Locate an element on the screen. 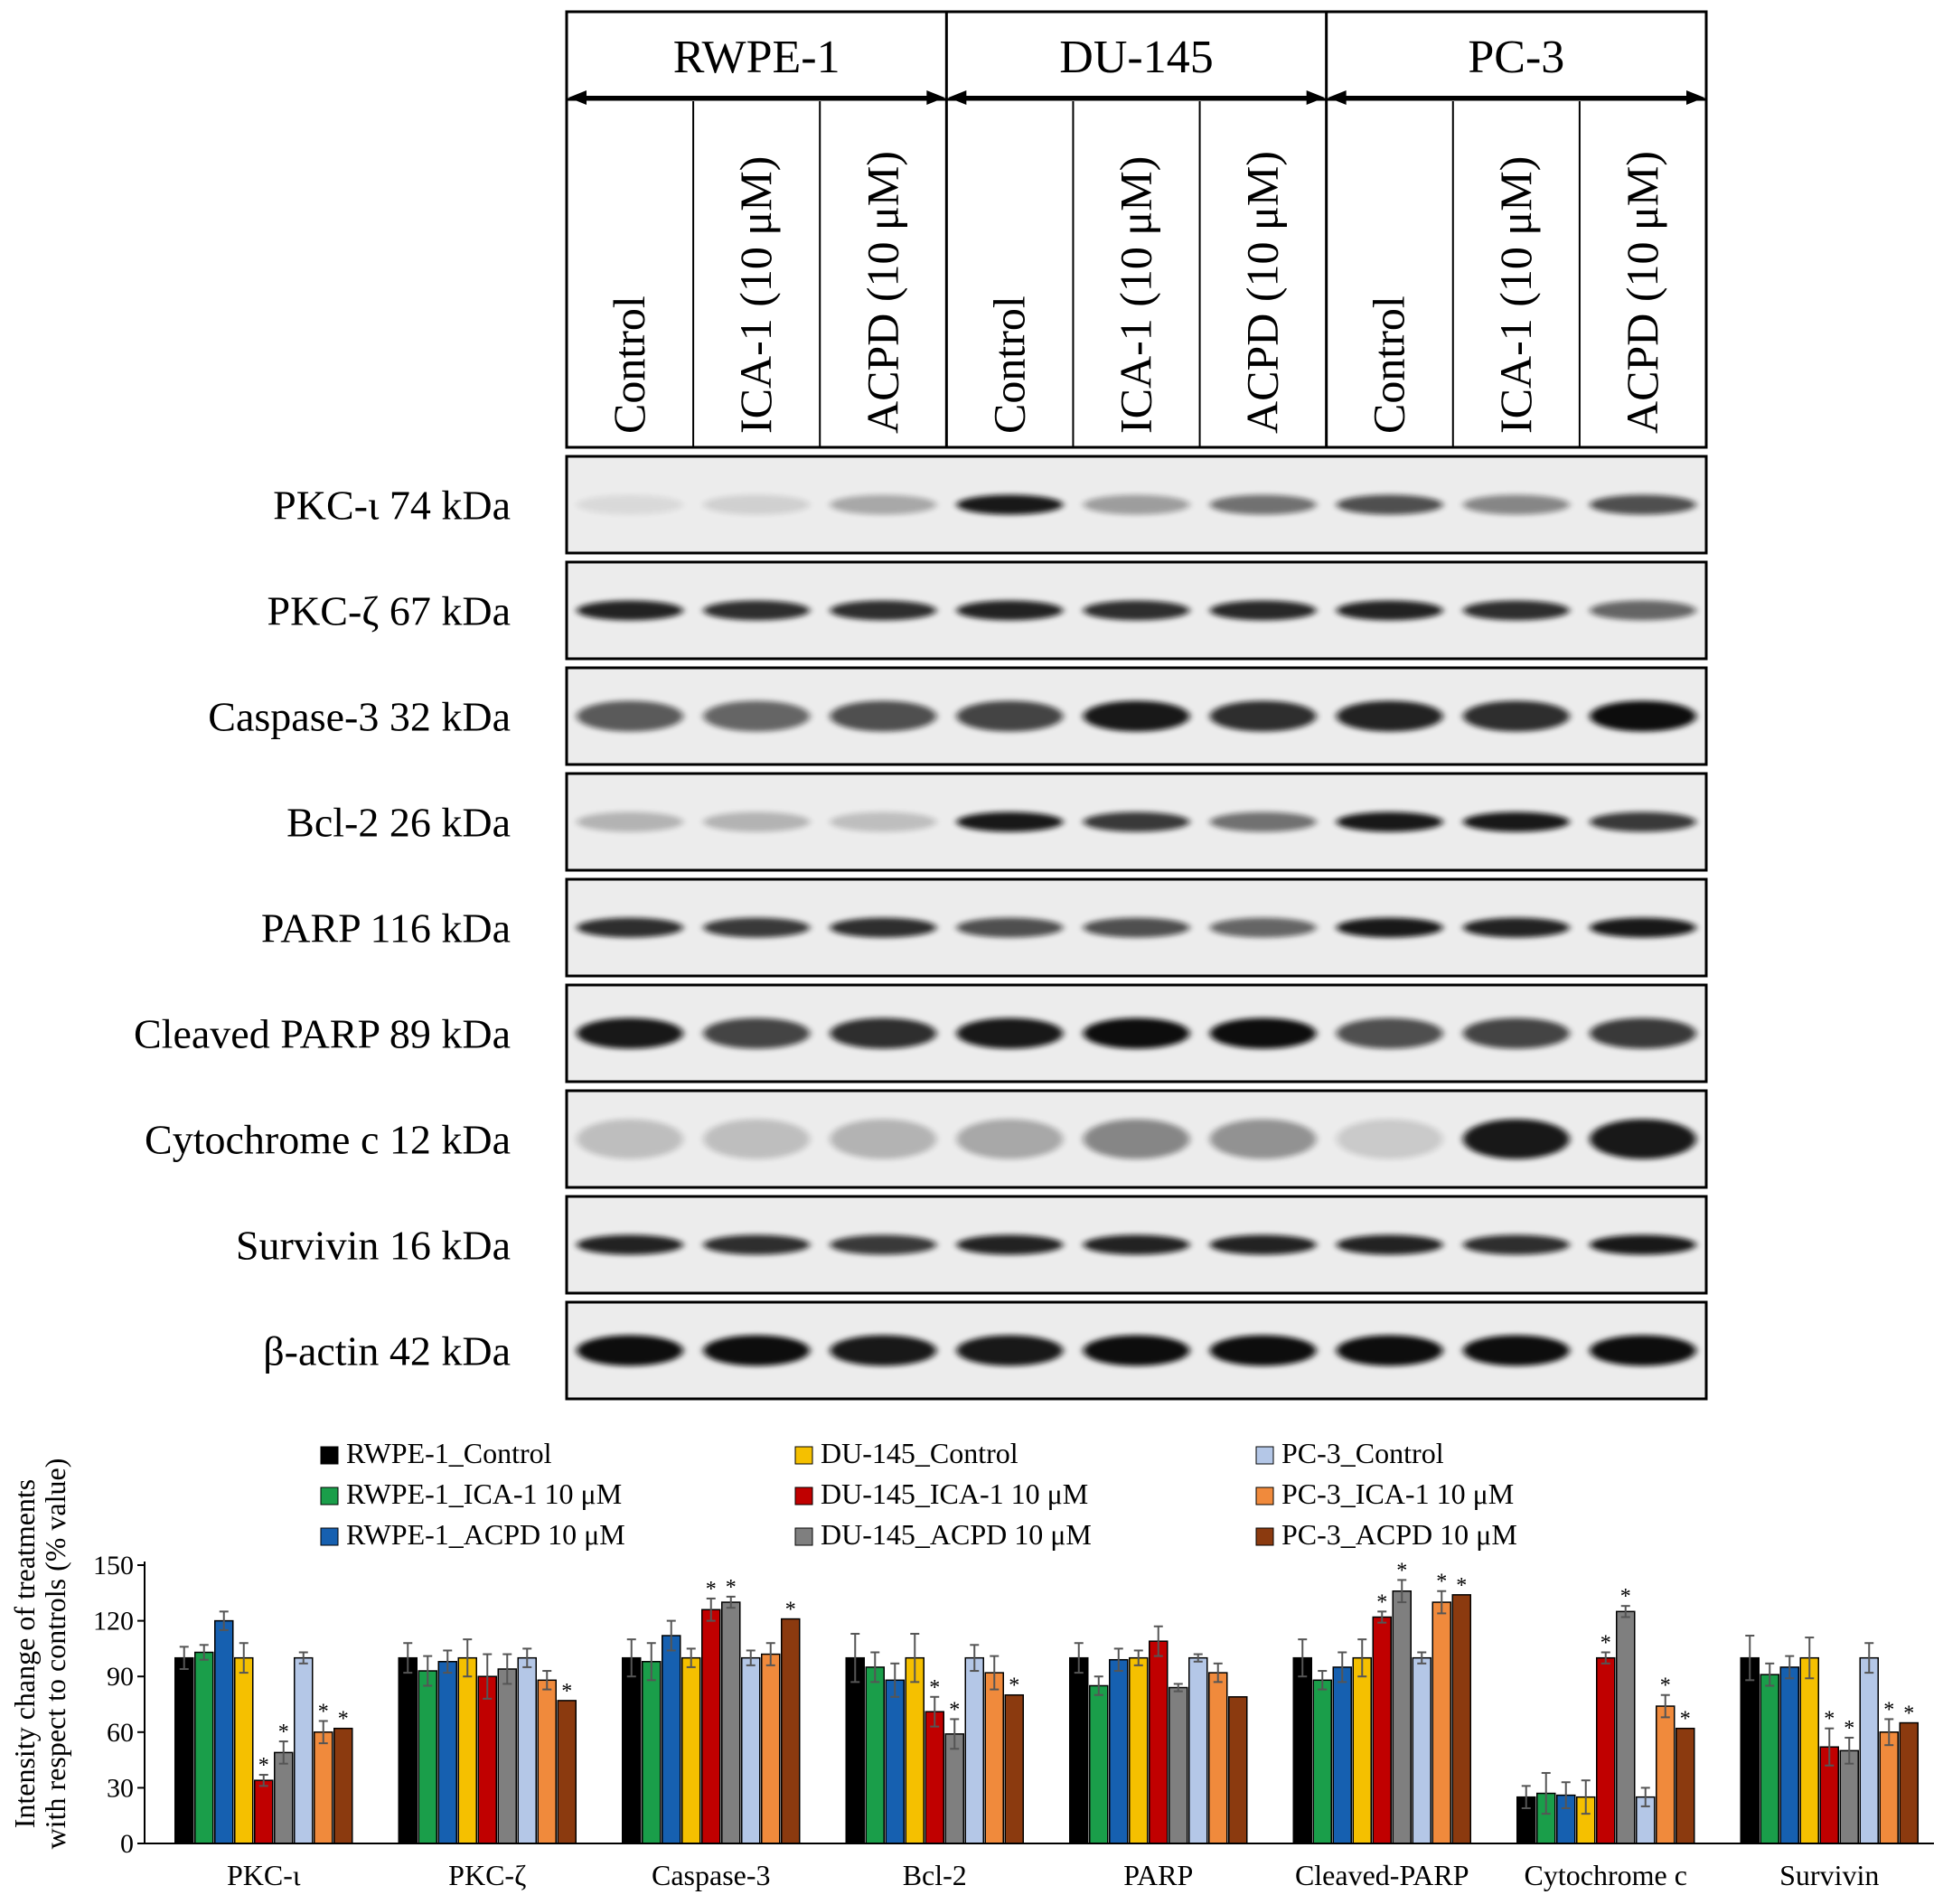 The image size is (1943, 1904). blot-row: Cleaved PARP 89 kDa is located at coordinates (921, 1033).